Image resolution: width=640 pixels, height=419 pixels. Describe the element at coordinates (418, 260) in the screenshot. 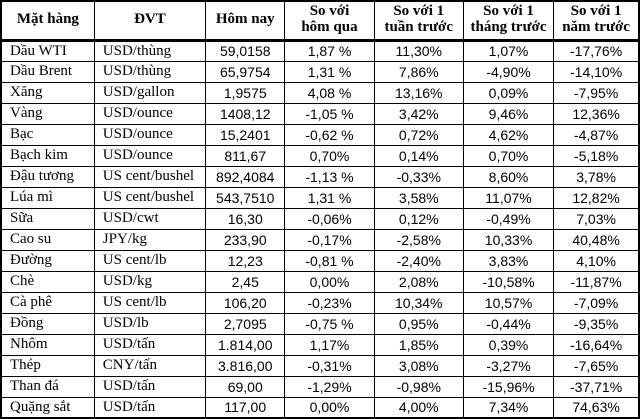

I see `cell-vs-1-week-ago: -2,40%` at that location.